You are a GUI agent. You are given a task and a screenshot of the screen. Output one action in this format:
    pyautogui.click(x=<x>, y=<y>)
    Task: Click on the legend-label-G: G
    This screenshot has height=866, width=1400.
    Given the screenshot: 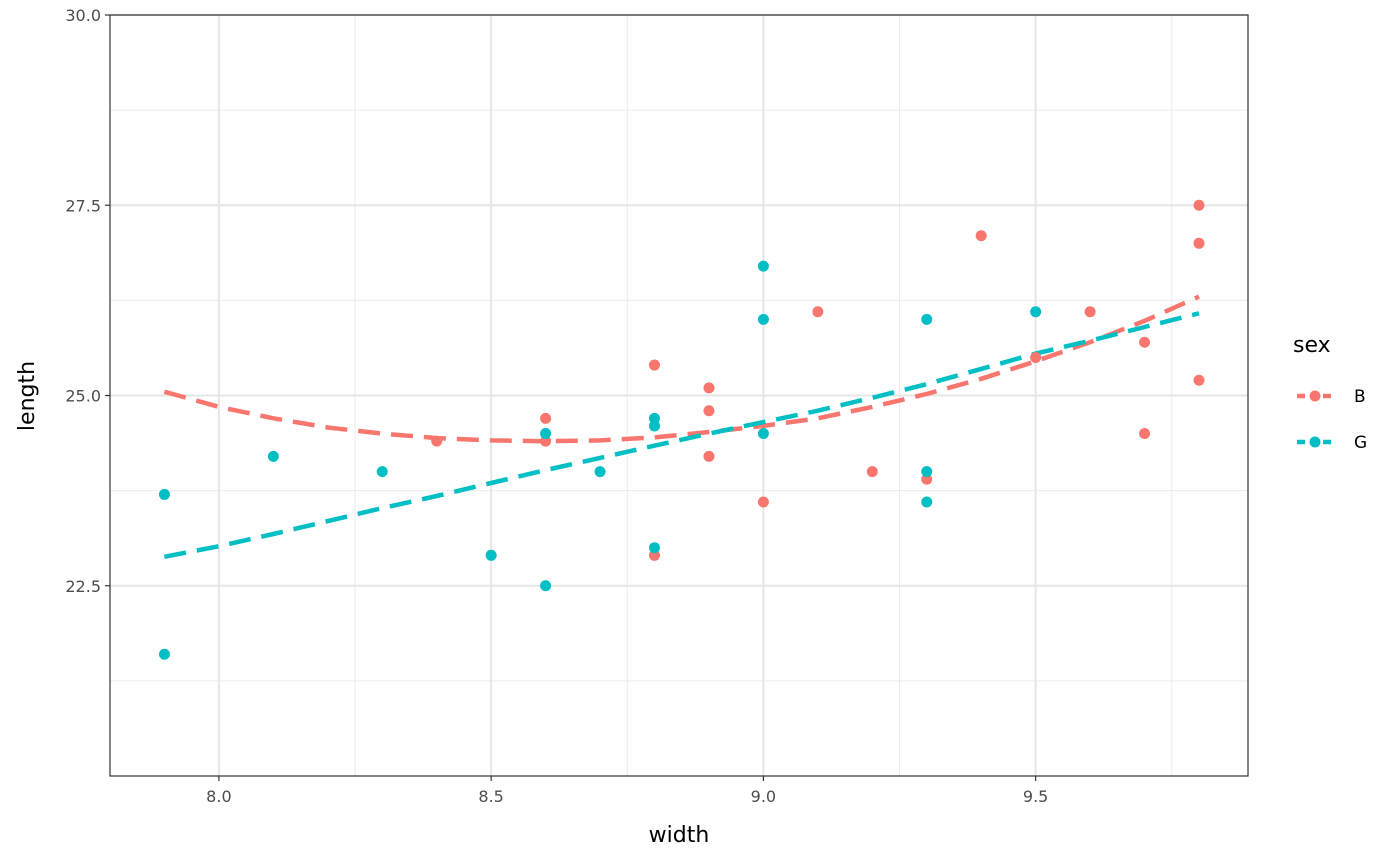 What is the action you would take?
    pyautogui.click(x=1360, y=443)
    